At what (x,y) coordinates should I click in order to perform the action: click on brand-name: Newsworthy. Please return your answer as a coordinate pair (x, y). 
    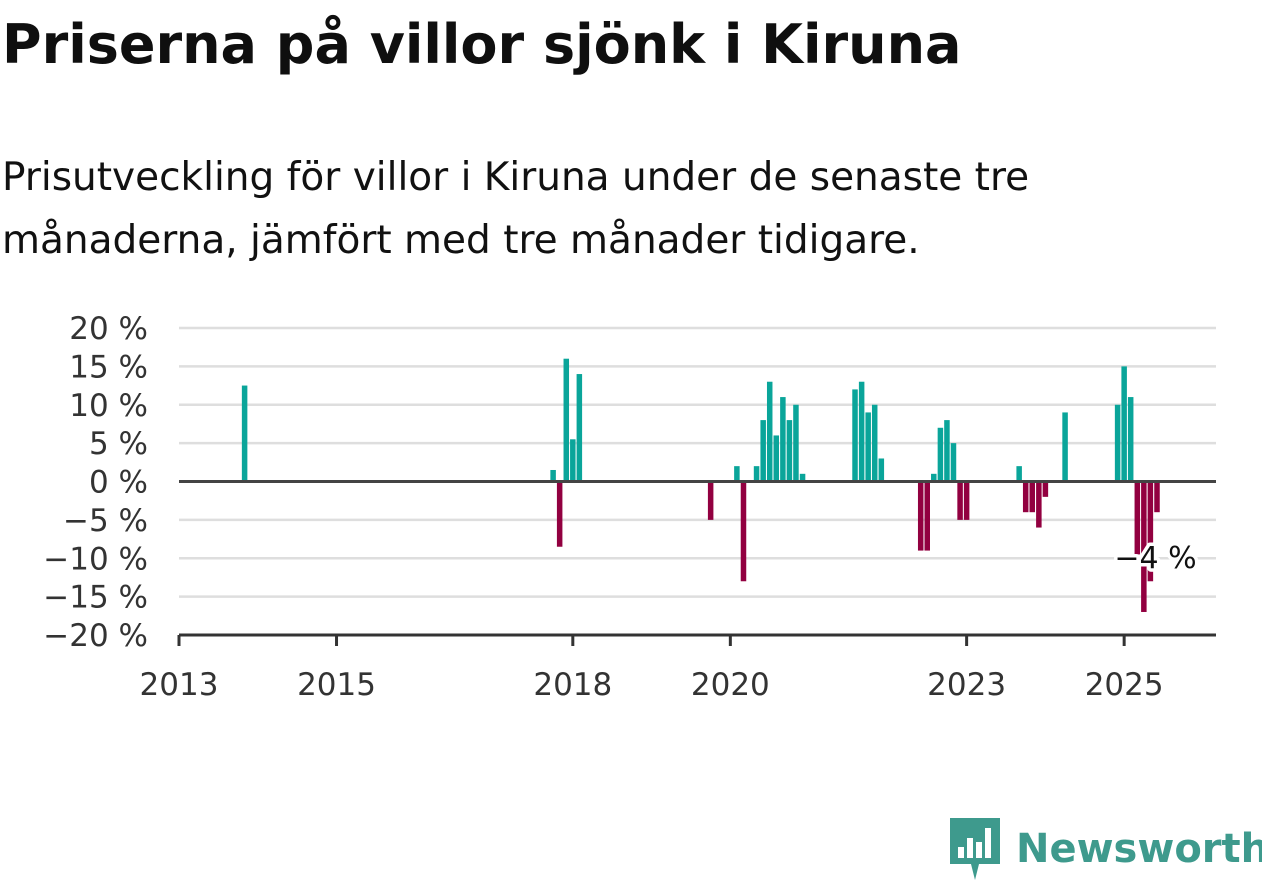
    Looking at the image, I should click on (1139, 849).